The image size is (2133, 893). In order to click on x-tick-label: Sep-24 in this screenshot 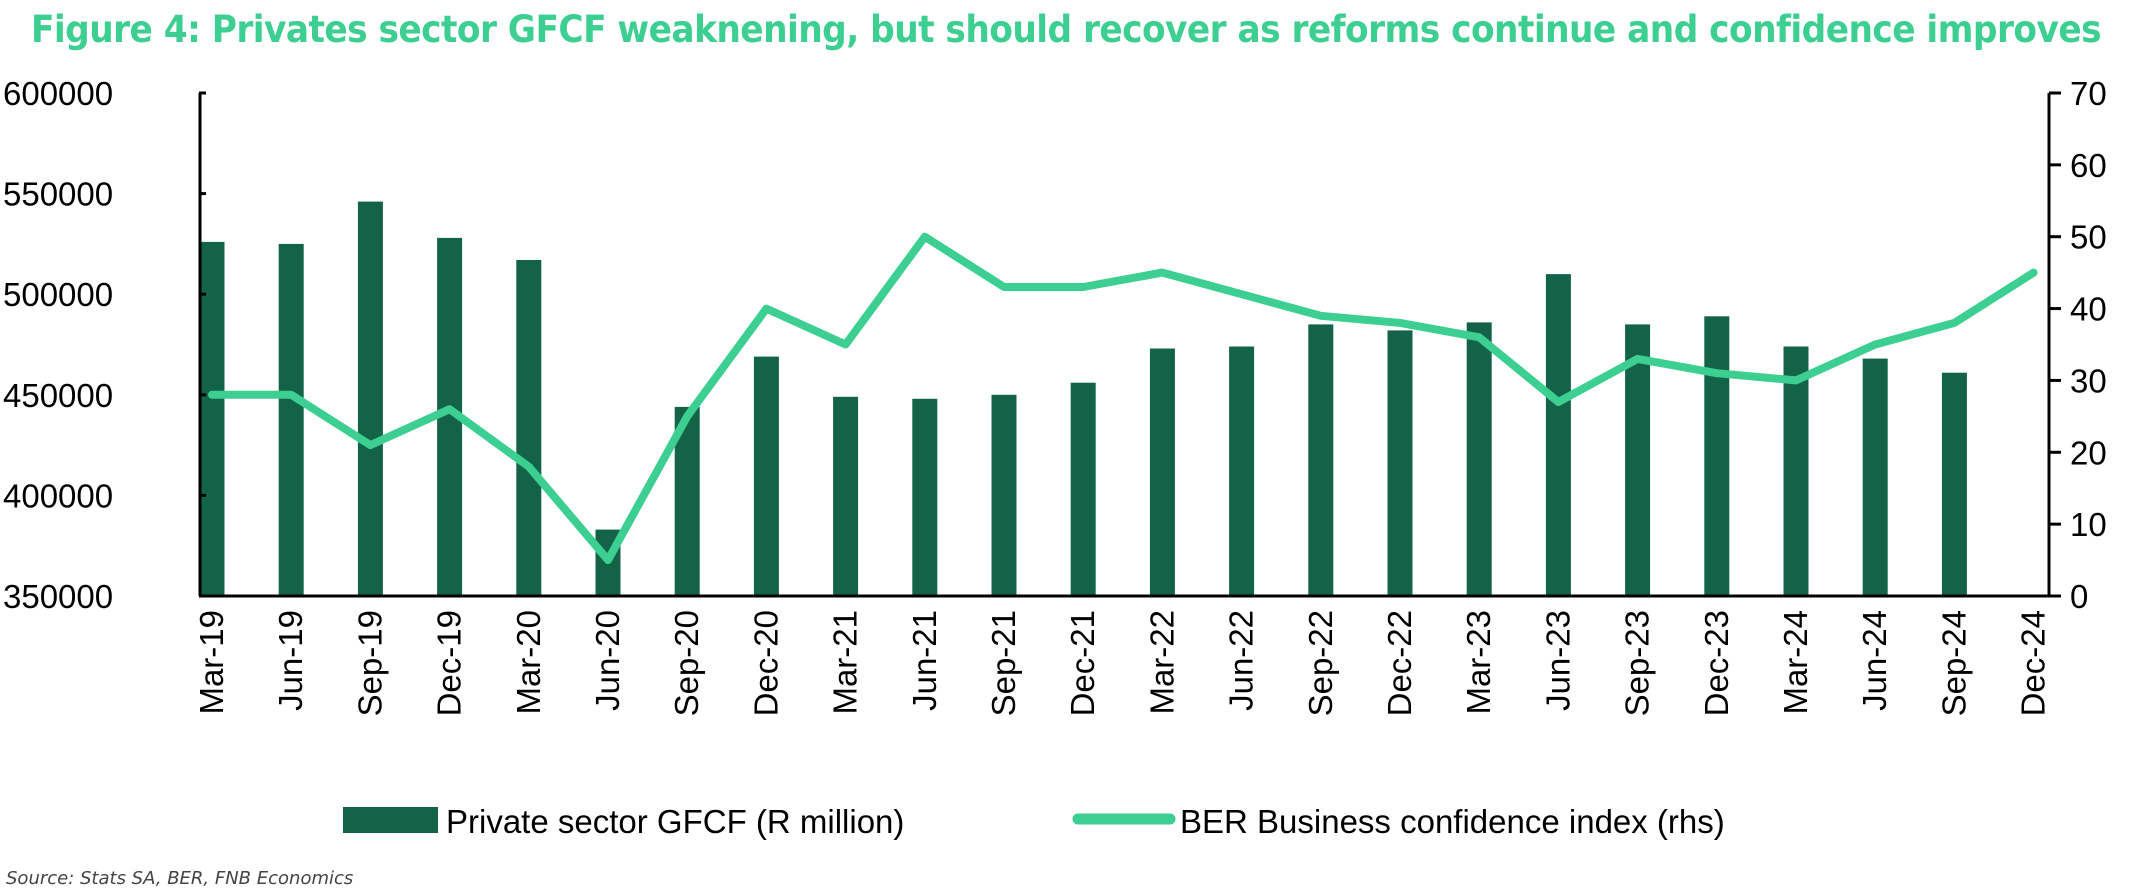, I will do `click(1953, 663)`.